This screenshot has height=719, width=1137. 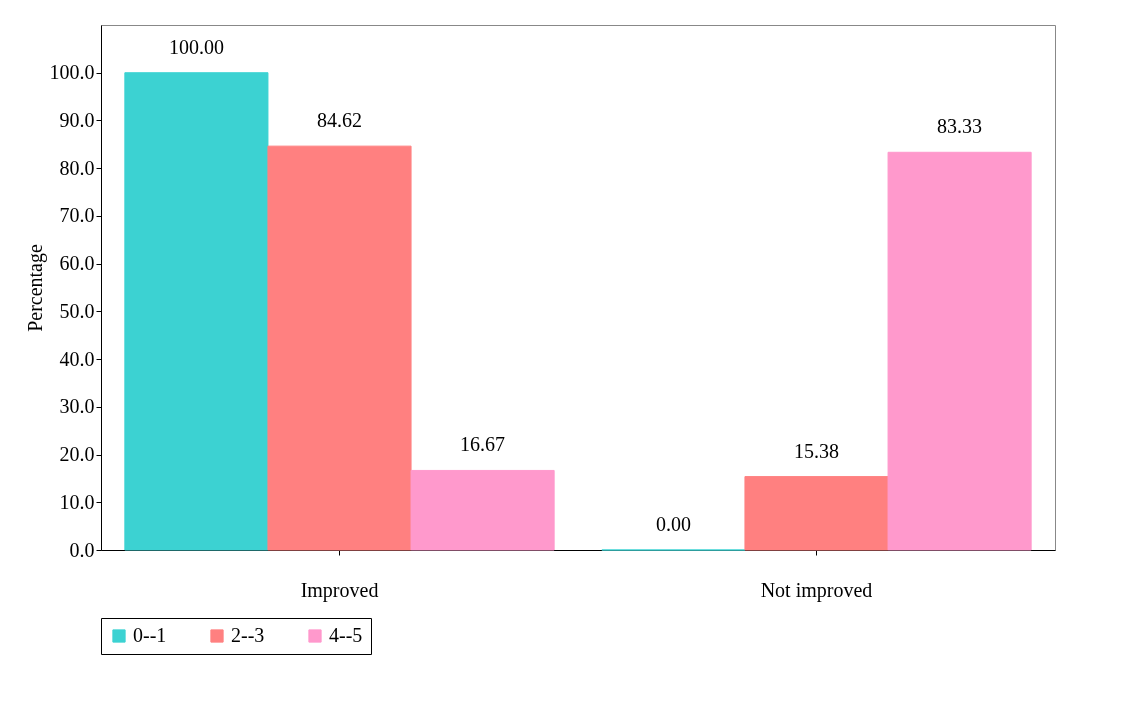 What do you see at coordinates (248, 635) in the screenshot?
I see `legend-label: 2--3` at bounding box center [248, 635].